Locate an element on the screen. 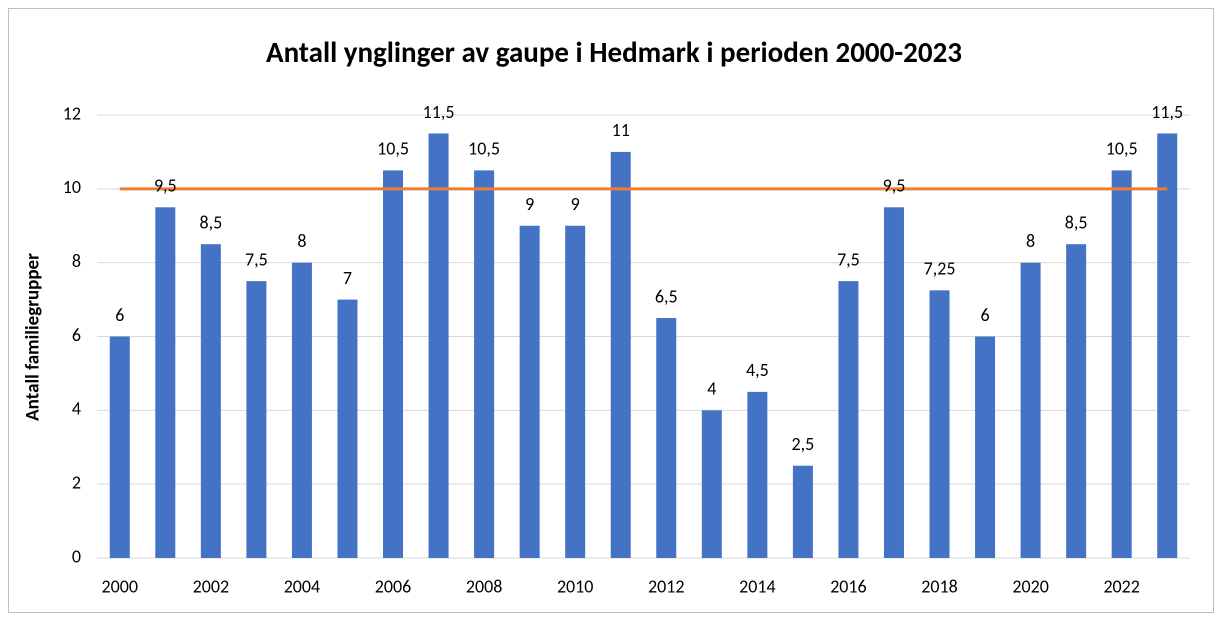  y-tick-label: 4 is located at coordinates (76, 409).